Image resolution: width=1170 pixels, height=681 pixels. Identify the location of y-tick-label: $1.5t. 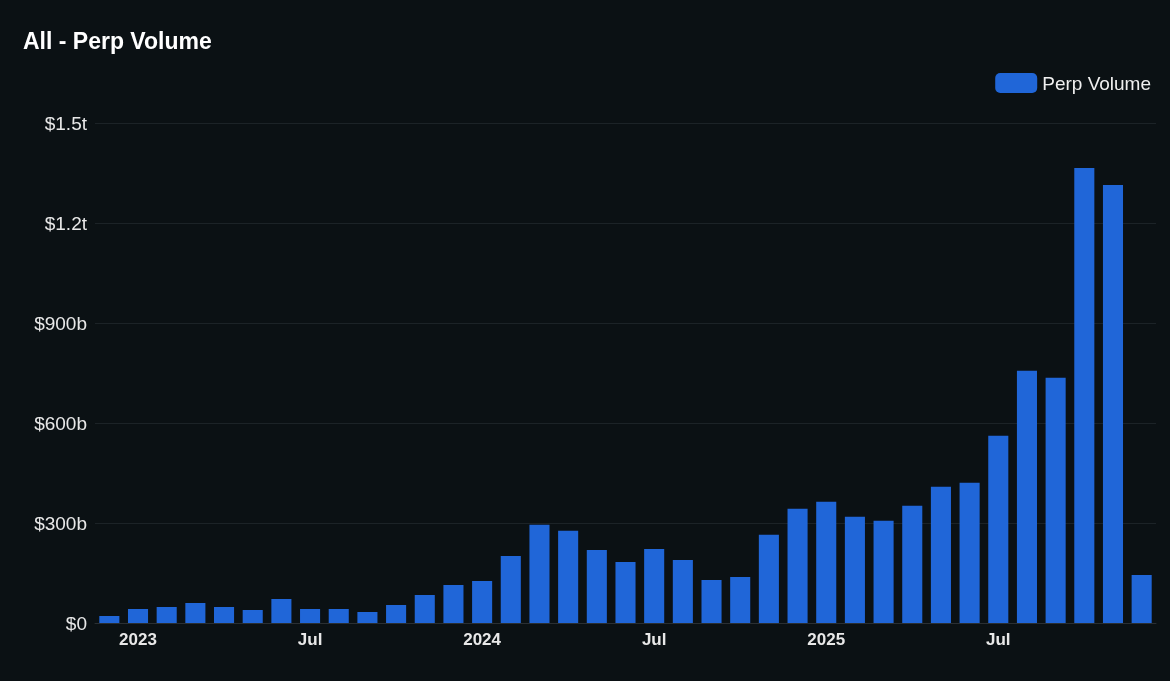
(66, 123).